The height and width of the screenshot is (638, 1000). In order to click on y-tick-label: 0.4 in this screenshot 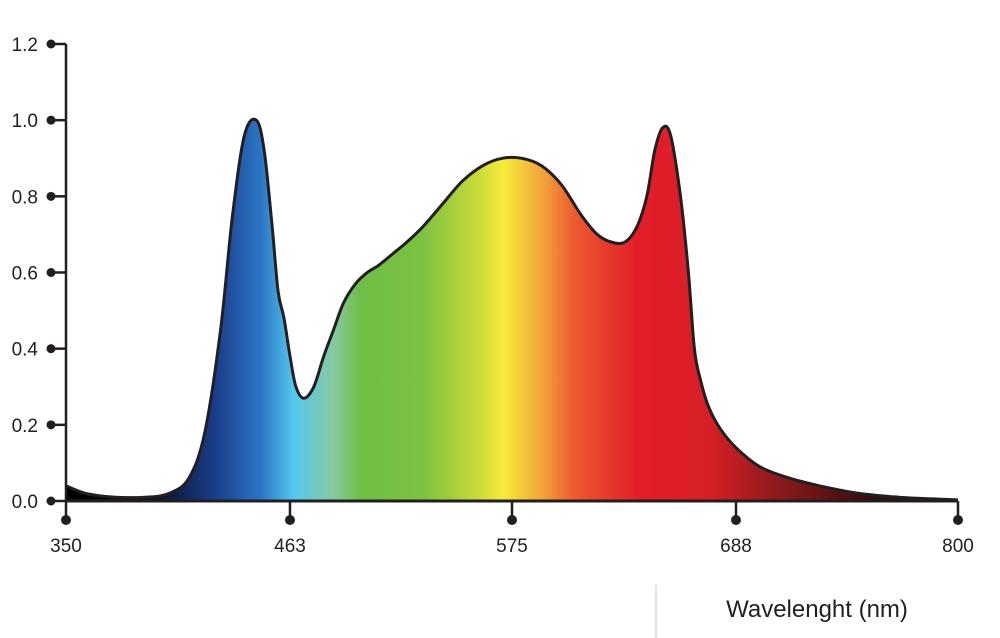, I will do `click(25, 350)`.